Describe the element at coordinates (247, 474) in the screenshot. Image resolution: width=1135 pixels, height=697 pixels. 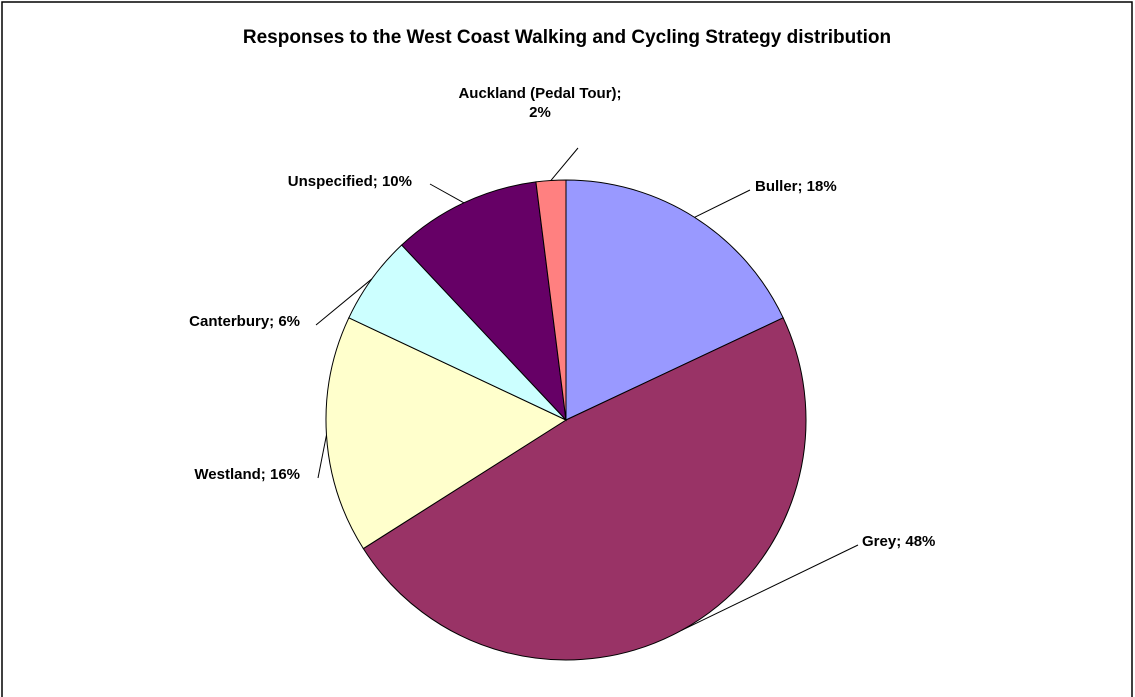
I see `data-label: Westland; 16%` at that location.